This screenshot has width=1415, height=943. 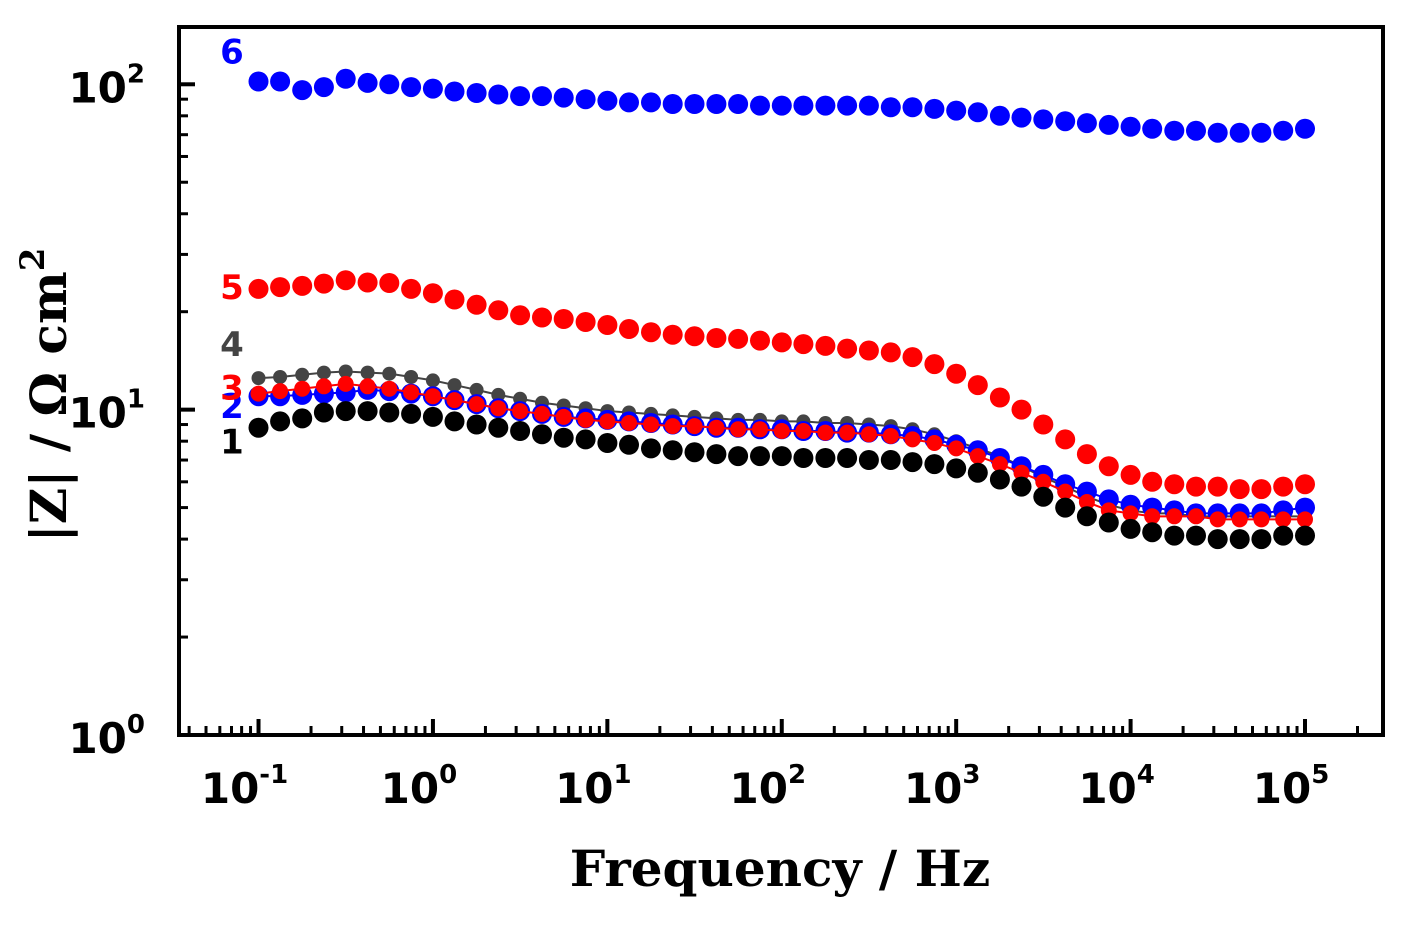 I want to click on series-label-6: 6, so click(x=232, y=53).